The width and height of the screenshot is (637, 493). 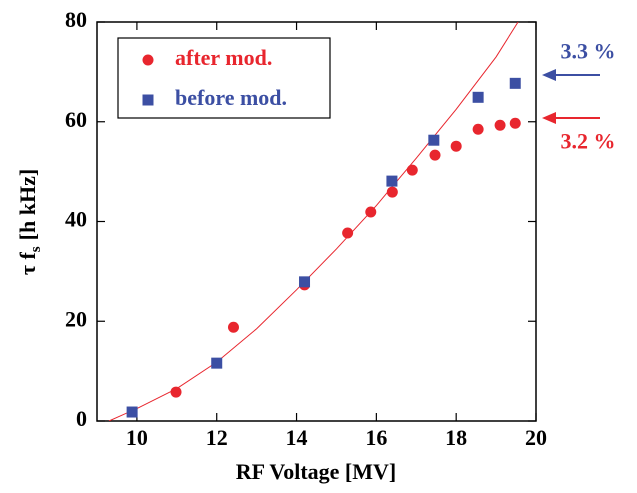 What do you see at coordinates (588, 50) in the screenshot?
I see `annotation: 3.3 %` at bounding box center [588, 50].